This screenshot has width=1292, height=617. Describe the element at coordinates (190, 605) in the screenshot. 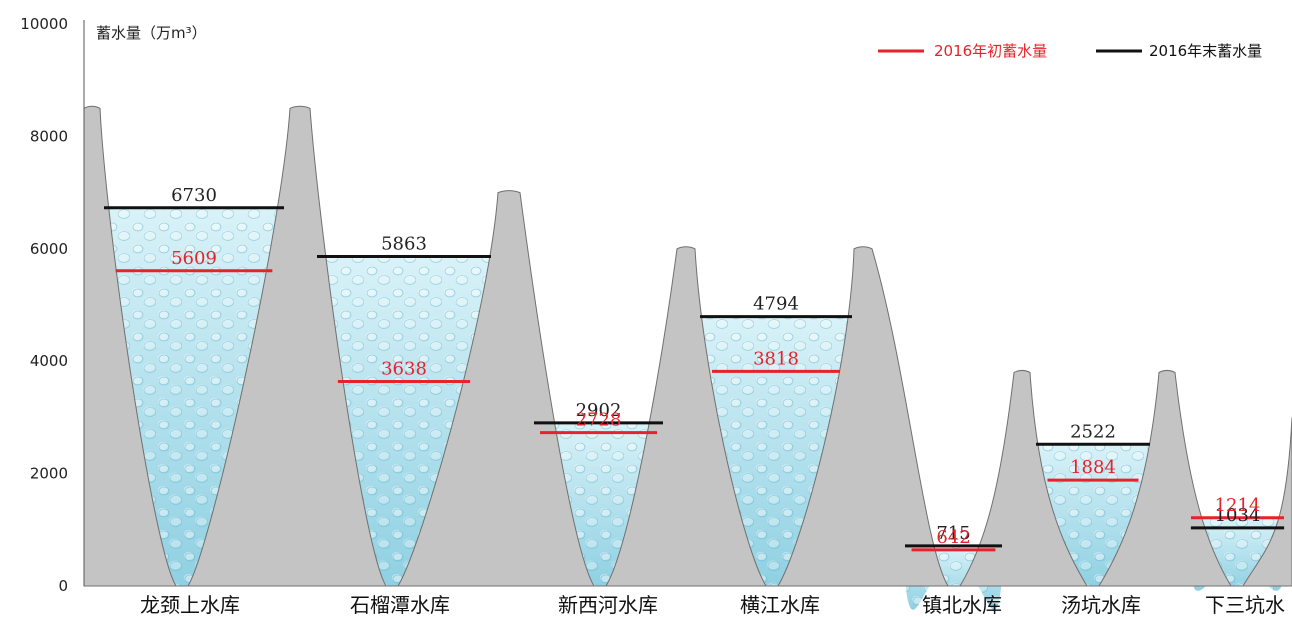

I see `category-label: 龙颈上水库` at that location.